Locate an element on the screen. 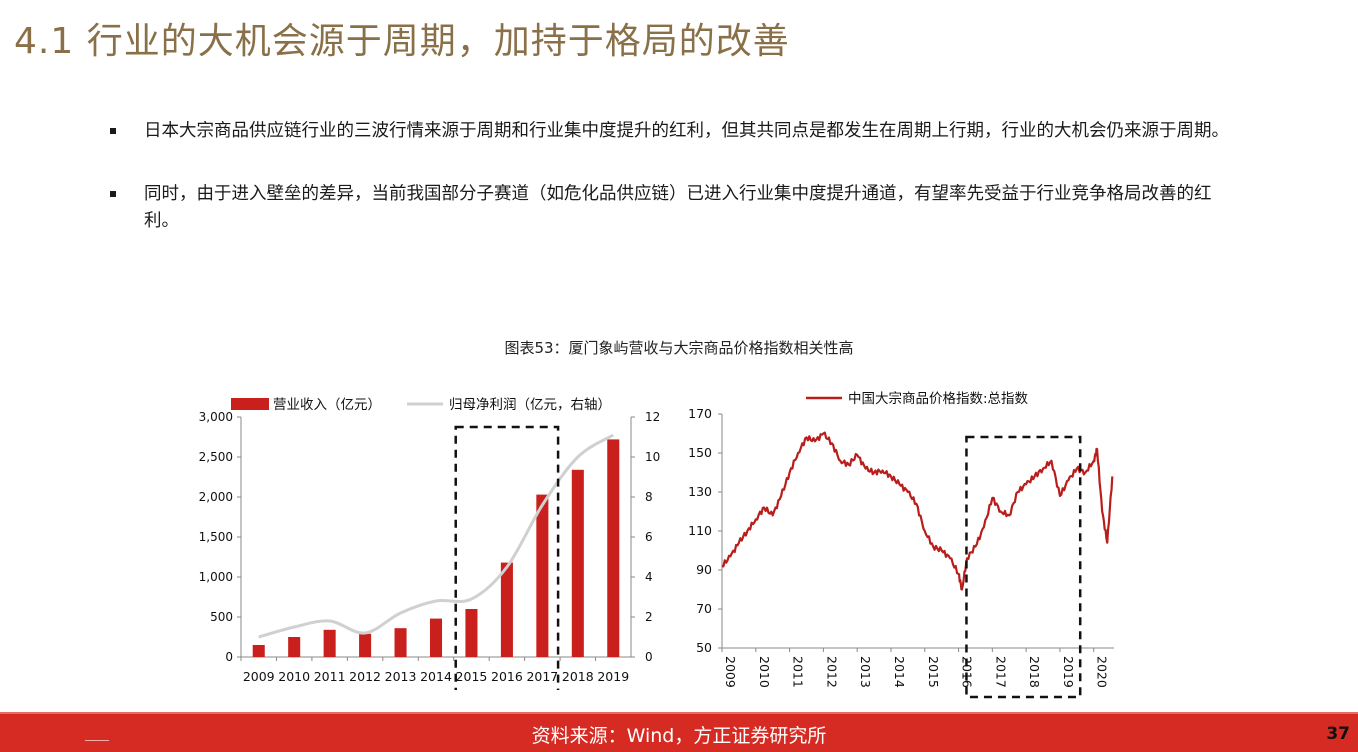 This screenshot has width=1358, height=752. y-tick-label: 150 is located at coordinates (700, 452).